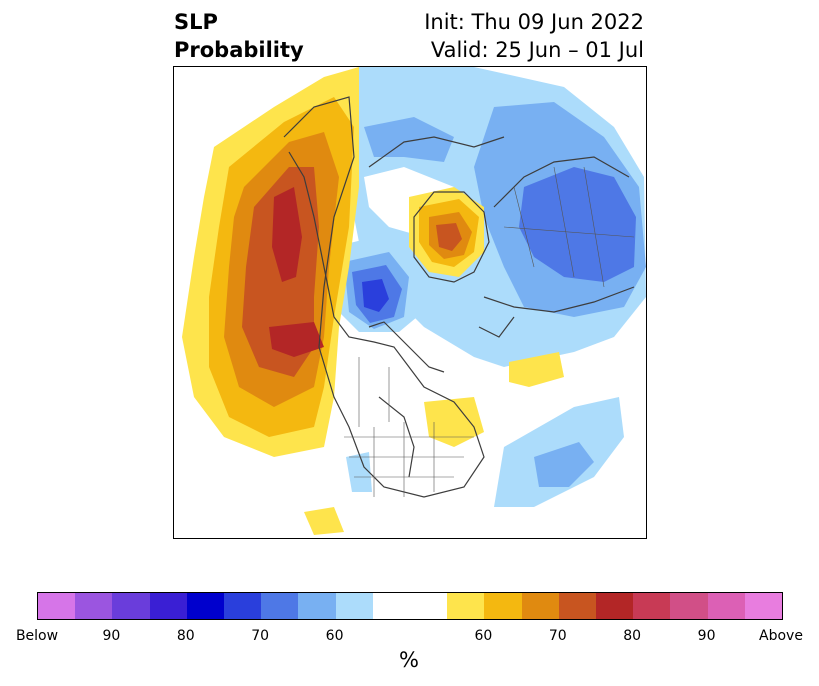 The image size is (819, 686). Describe the element at coordinates (536, 369) in the screenshot. I see `above-60-region-north-atlantic` at that location.